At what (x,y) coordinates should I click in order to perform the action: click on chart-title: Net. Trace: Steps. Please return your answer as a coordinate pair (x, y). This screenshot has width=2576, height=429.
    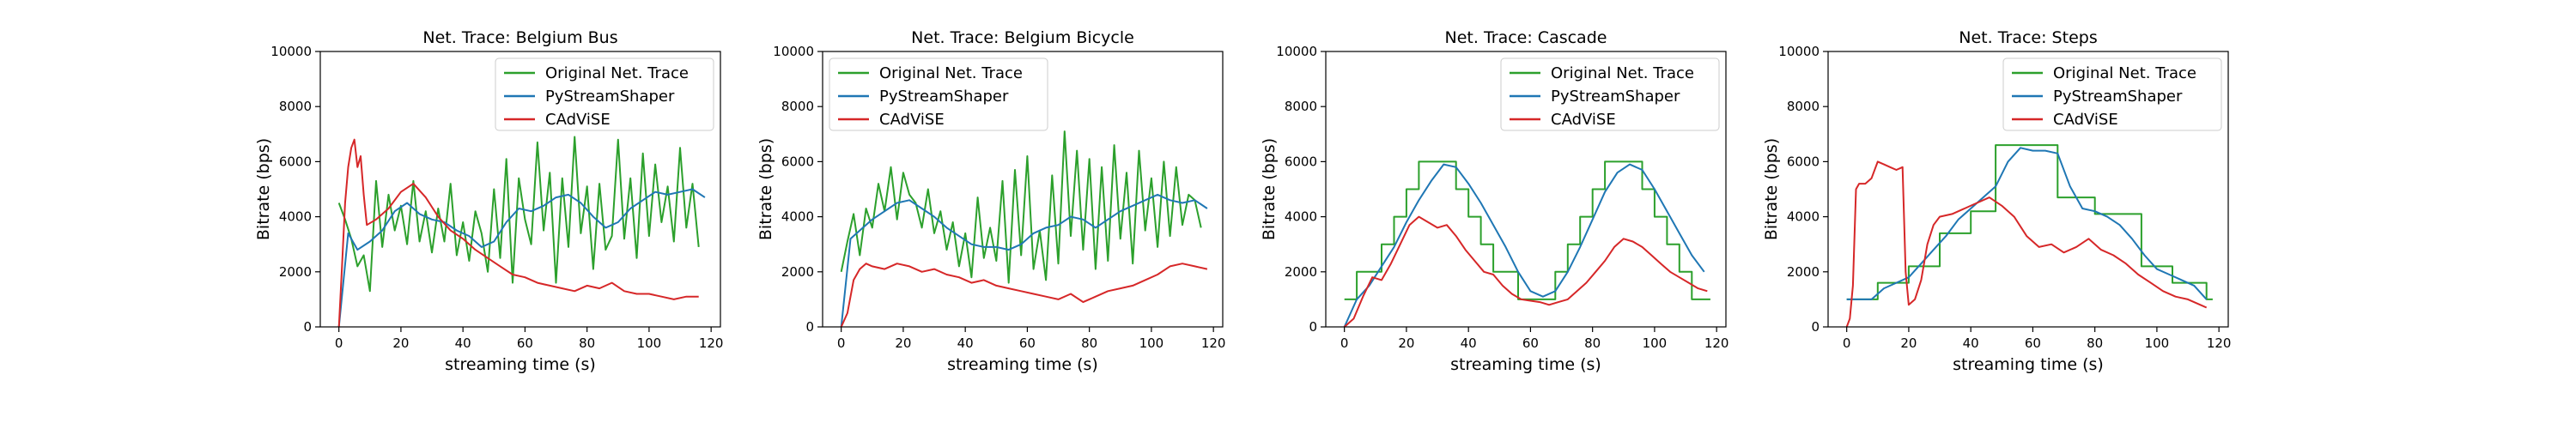
    Looking at the image, I should click on (2028, 37).